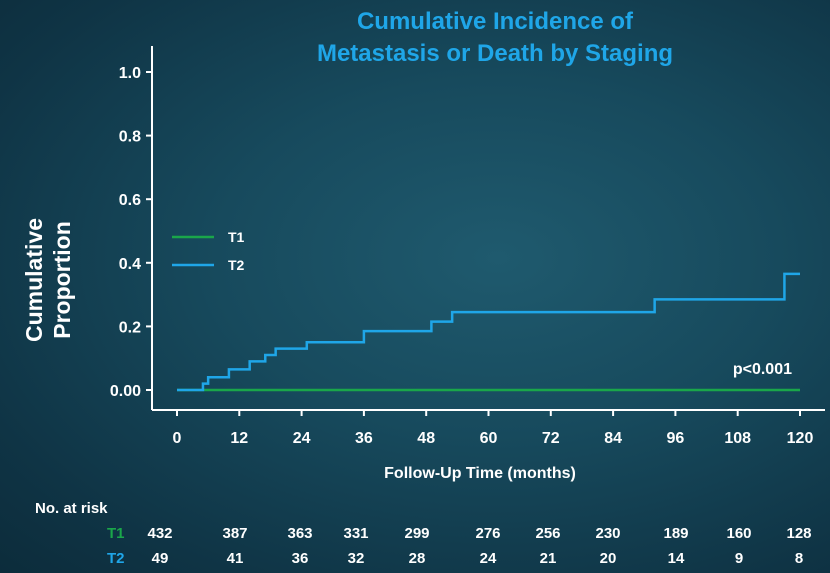  Describe the element at coordinates (130, 200) in the screenshot. I see `y-tick-label: 0.6` at that location.